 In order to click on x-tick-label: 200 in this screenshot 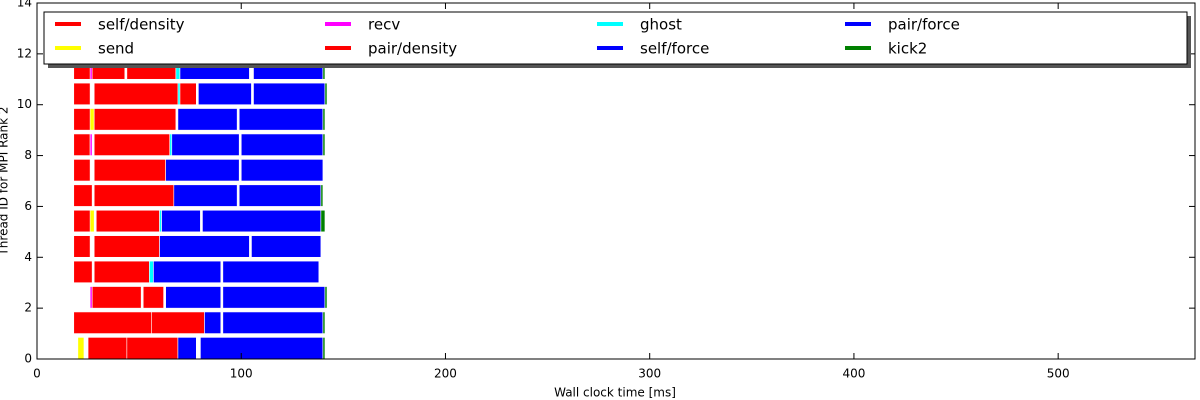, I will do `click(445, 374)`.